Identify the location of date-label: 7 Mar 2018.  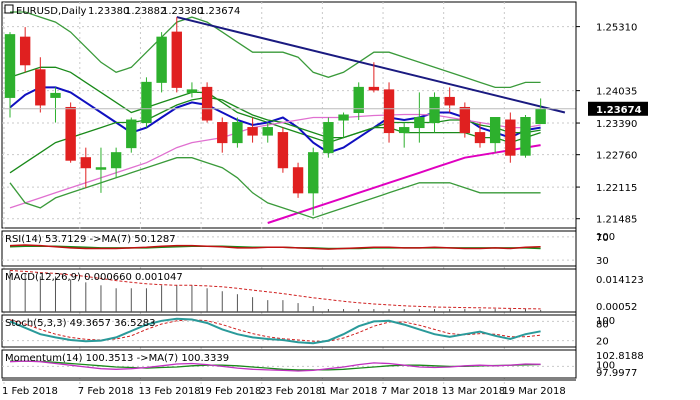
(409, 391).